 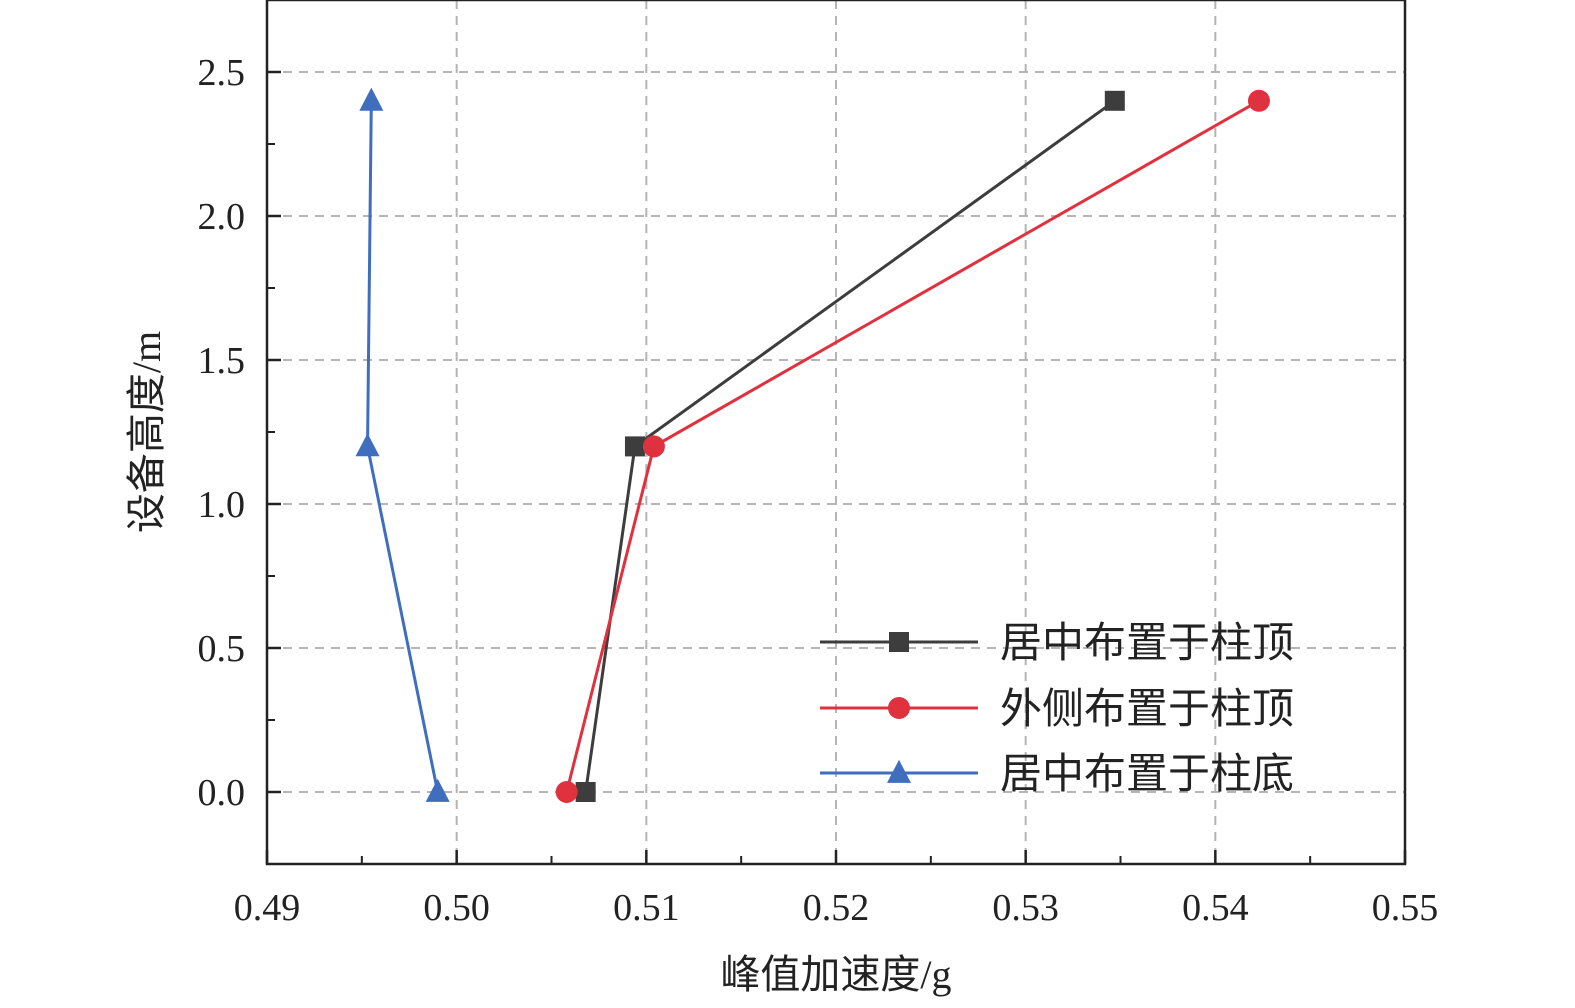 I want to click on x-tick-label: 0.52, so click(x=836, y=908).